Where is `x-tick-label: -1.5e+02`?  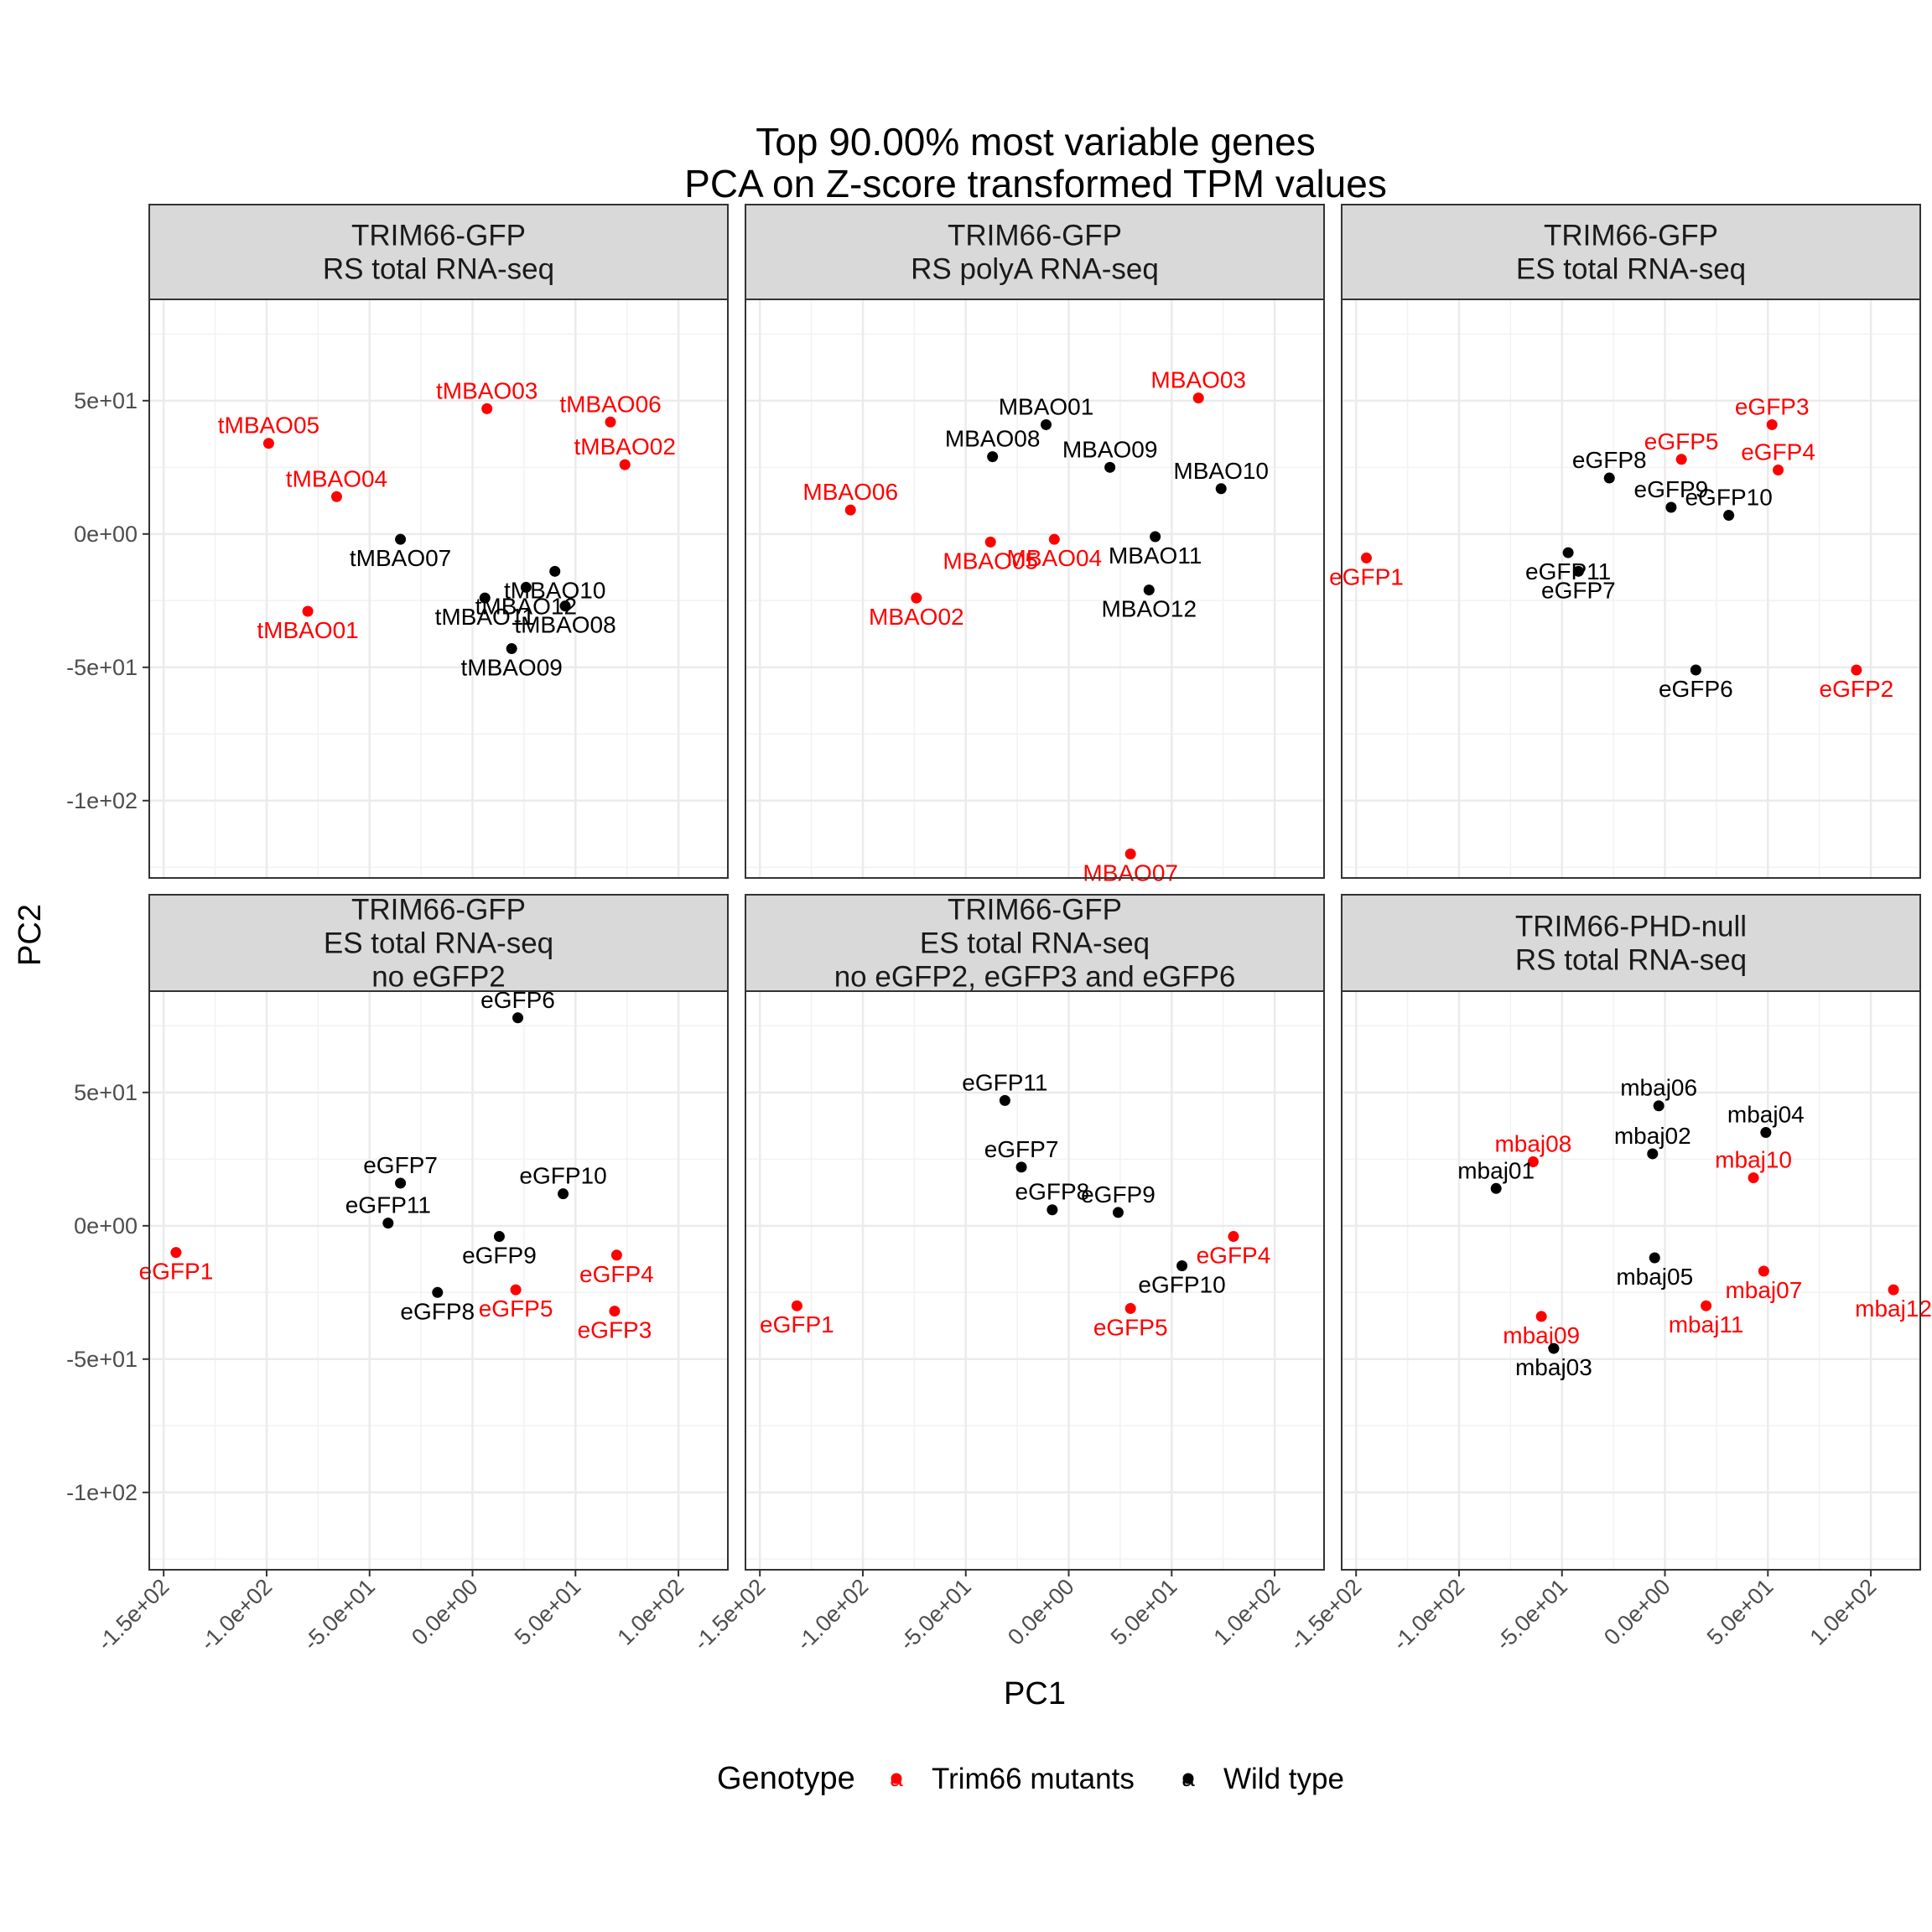 x-tick-label: -1.5e+02 is located at coordinates (133, 1614).